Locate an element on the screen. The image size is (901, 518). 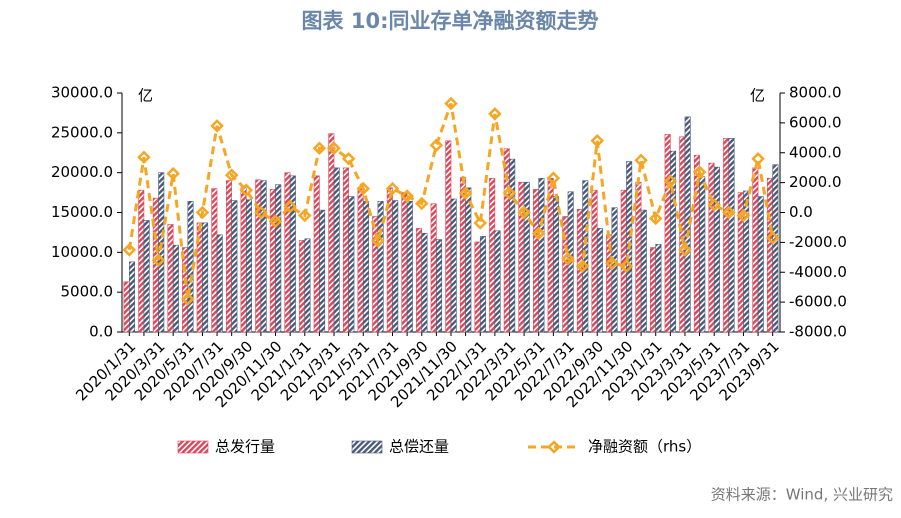
y2-tick-label: 0.0 is located at coordinates (801, 212).